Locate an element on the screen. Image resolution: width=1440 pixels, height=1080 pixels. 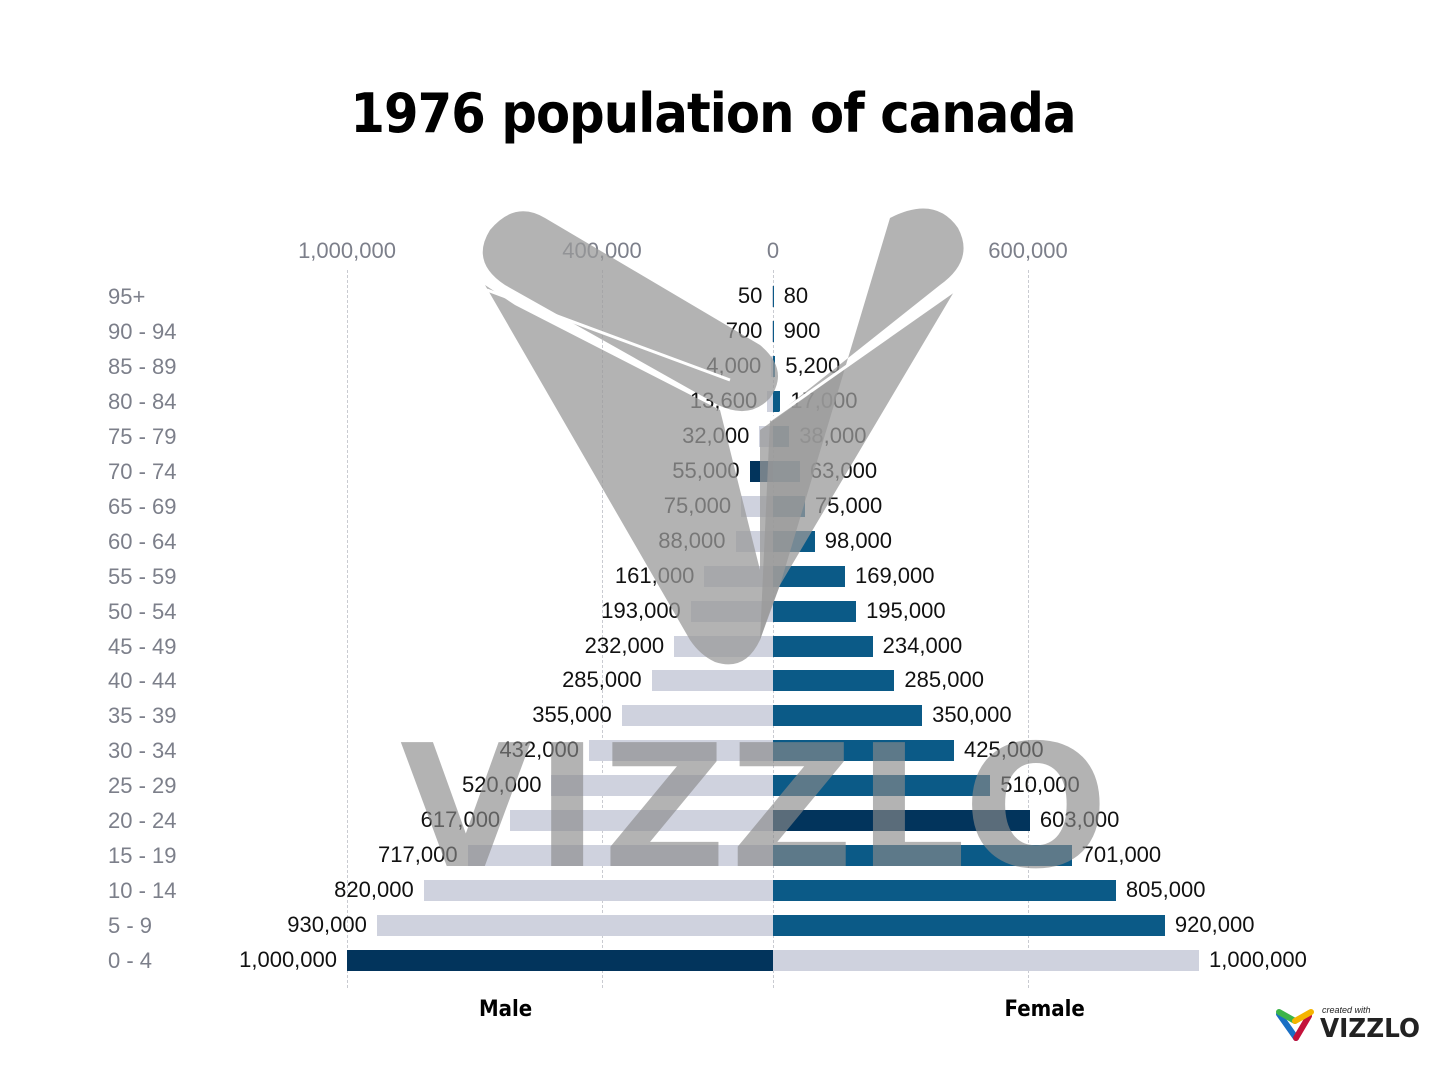
female-value-label: 38,000 is located at coordinates (833, 435).